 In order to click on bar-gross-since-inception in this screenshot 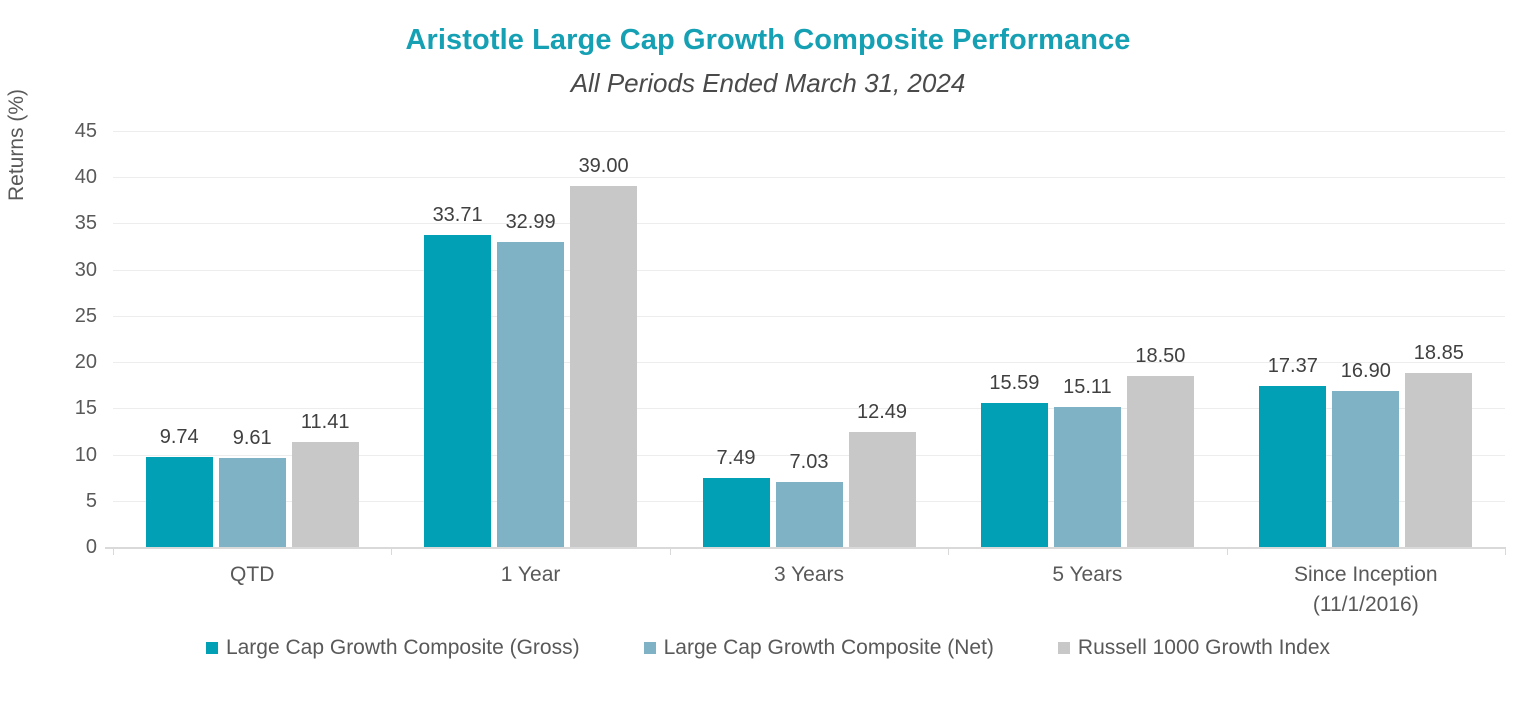, I will do `click(1293, 466)`.